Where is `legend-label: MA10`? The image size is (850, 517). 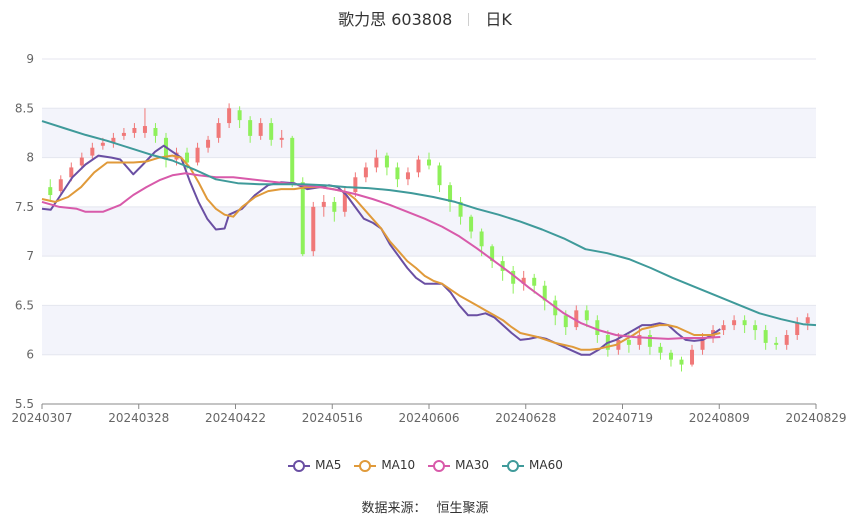 legend-label: MA10 is located at coordinates (398, 465).